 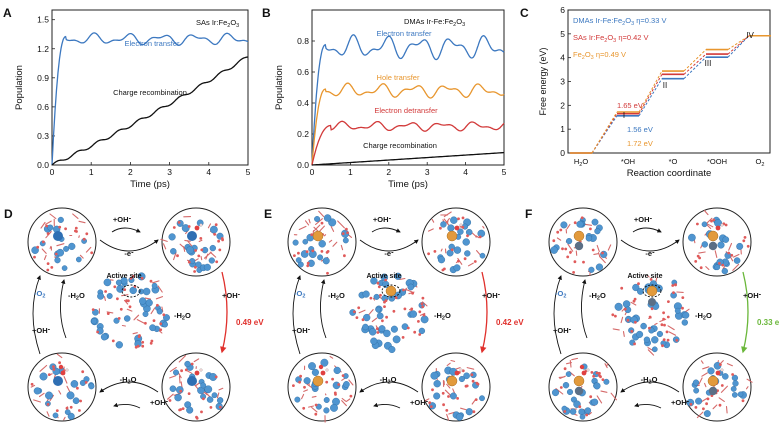 What do you see at coordinates (383, 276) in the screenshot?
I see `active-site-label: Active site` at bounding box center [383, 276].